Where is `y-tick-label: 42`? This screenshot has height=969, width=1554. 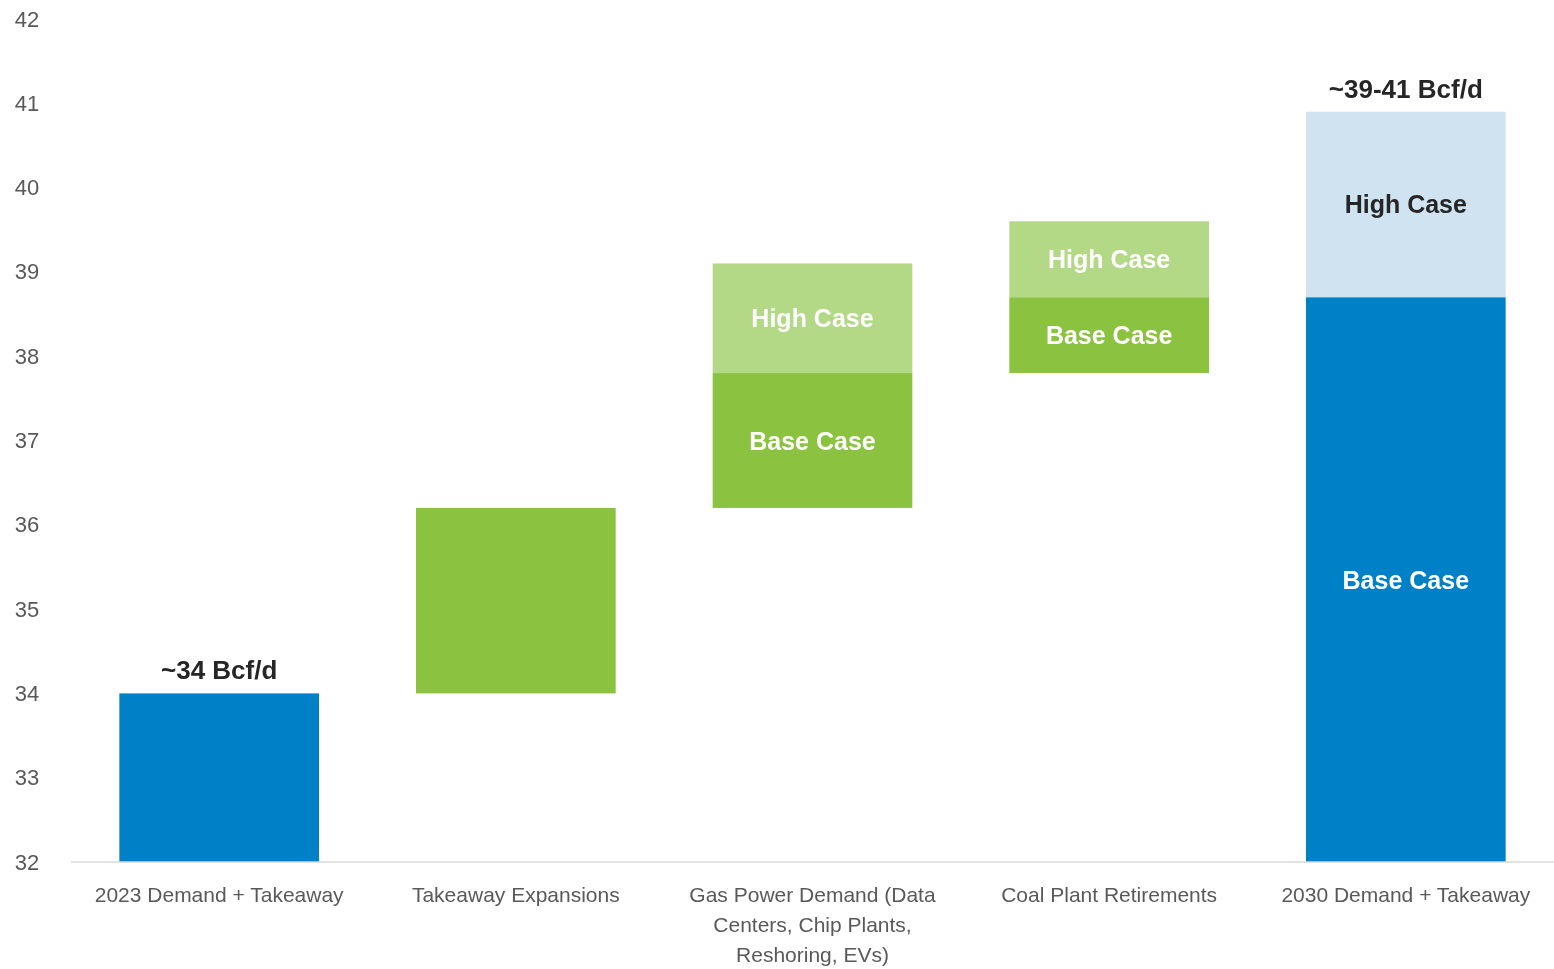 y-tick-label: 42 is located at coordinates (27, 19).